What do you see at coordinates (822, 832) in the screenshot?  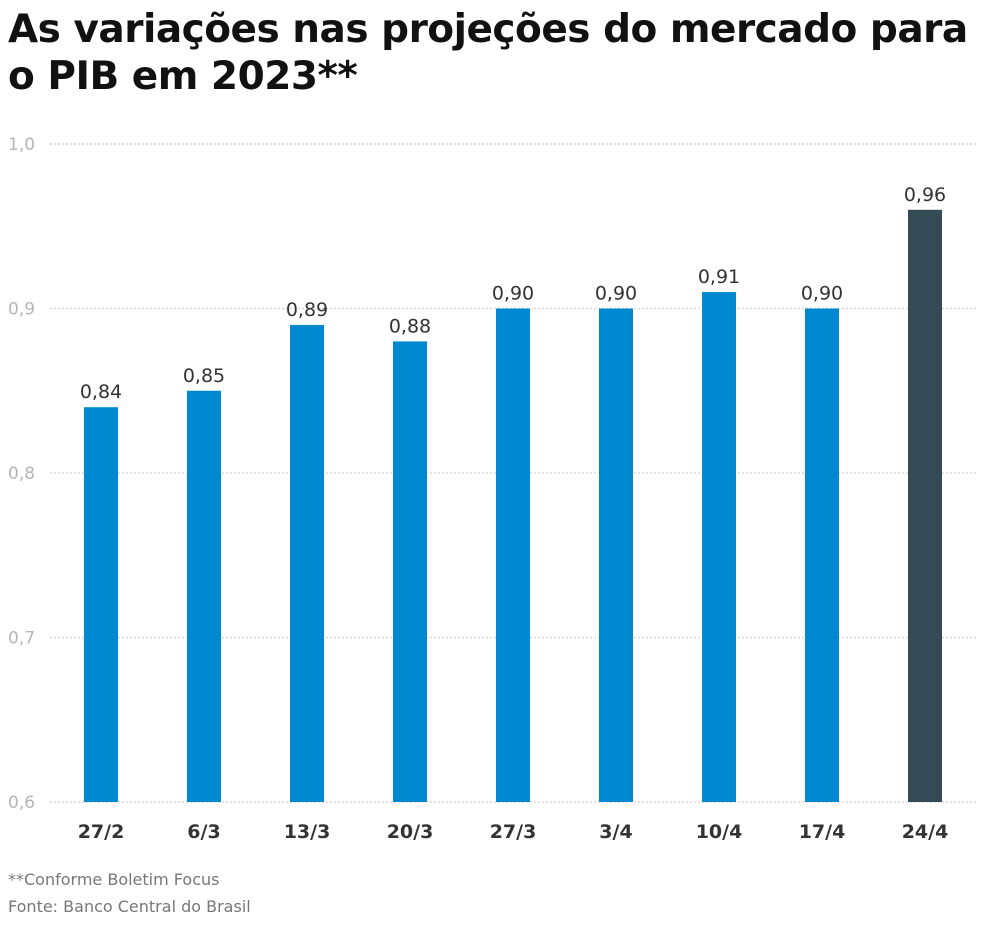 I see `x-tick-label: 17/4` at bounding box center [822, 832].